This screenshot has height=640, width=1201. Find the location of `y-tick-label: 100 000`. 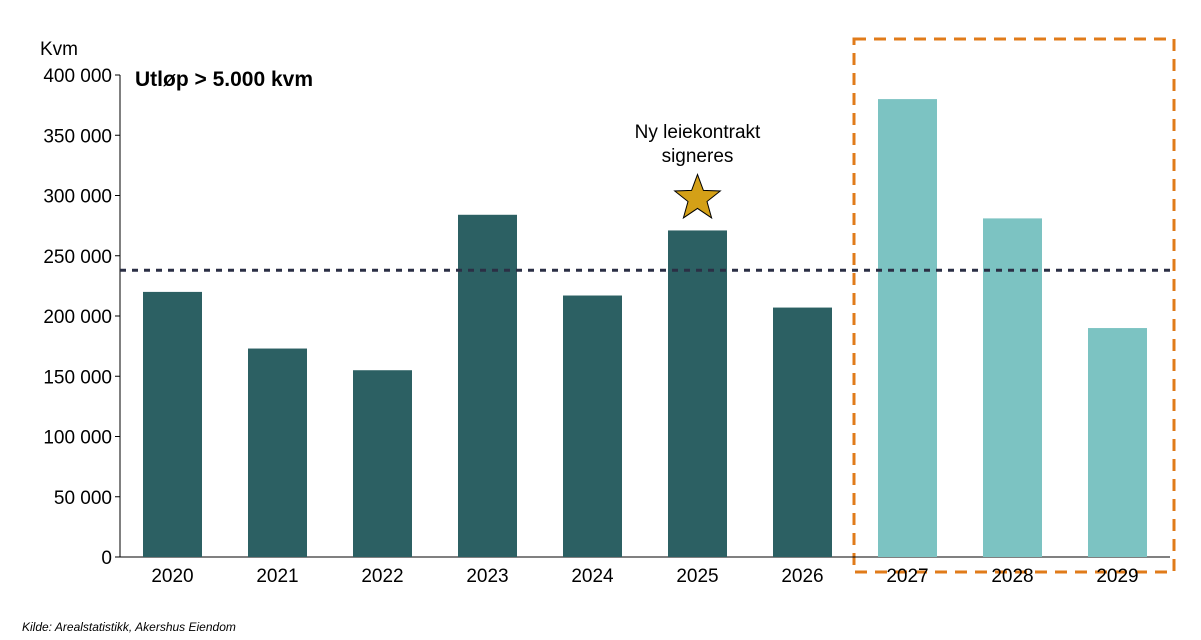

y-tick-label: 100 000 is located at coordinates (77, 438).